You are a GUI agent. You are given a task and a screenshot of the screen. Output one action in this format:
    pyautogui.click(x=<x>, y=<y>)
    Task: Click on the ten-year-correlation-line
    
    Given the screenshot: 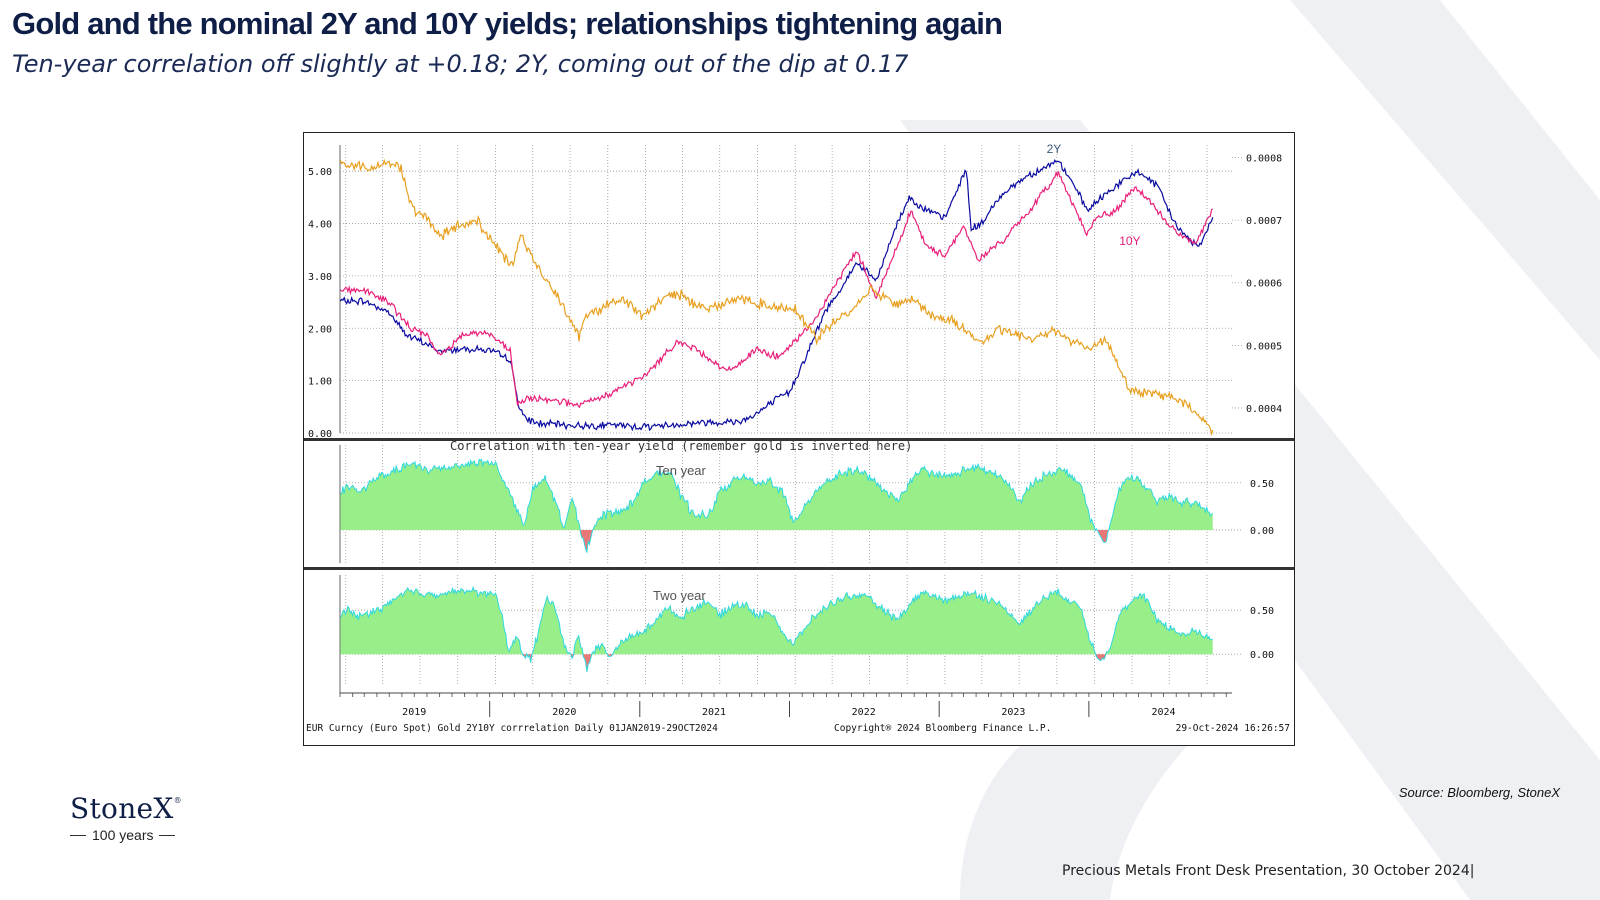 What is the action you would take?
    pyautogui.click(x=777, y=506)
    